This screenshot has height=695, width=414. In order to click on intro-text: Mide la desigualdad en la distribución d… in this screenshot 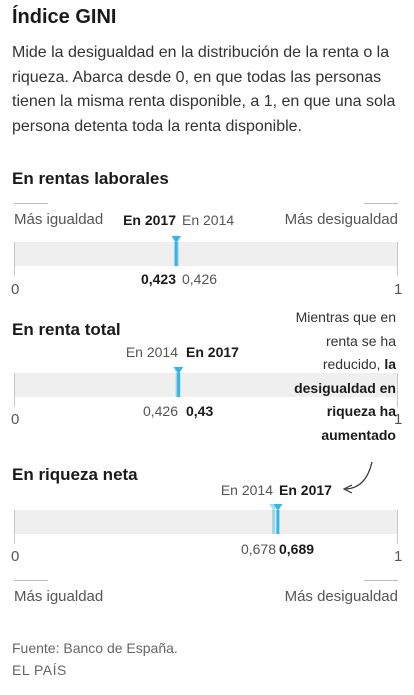, I will do `click(204, 89)`.